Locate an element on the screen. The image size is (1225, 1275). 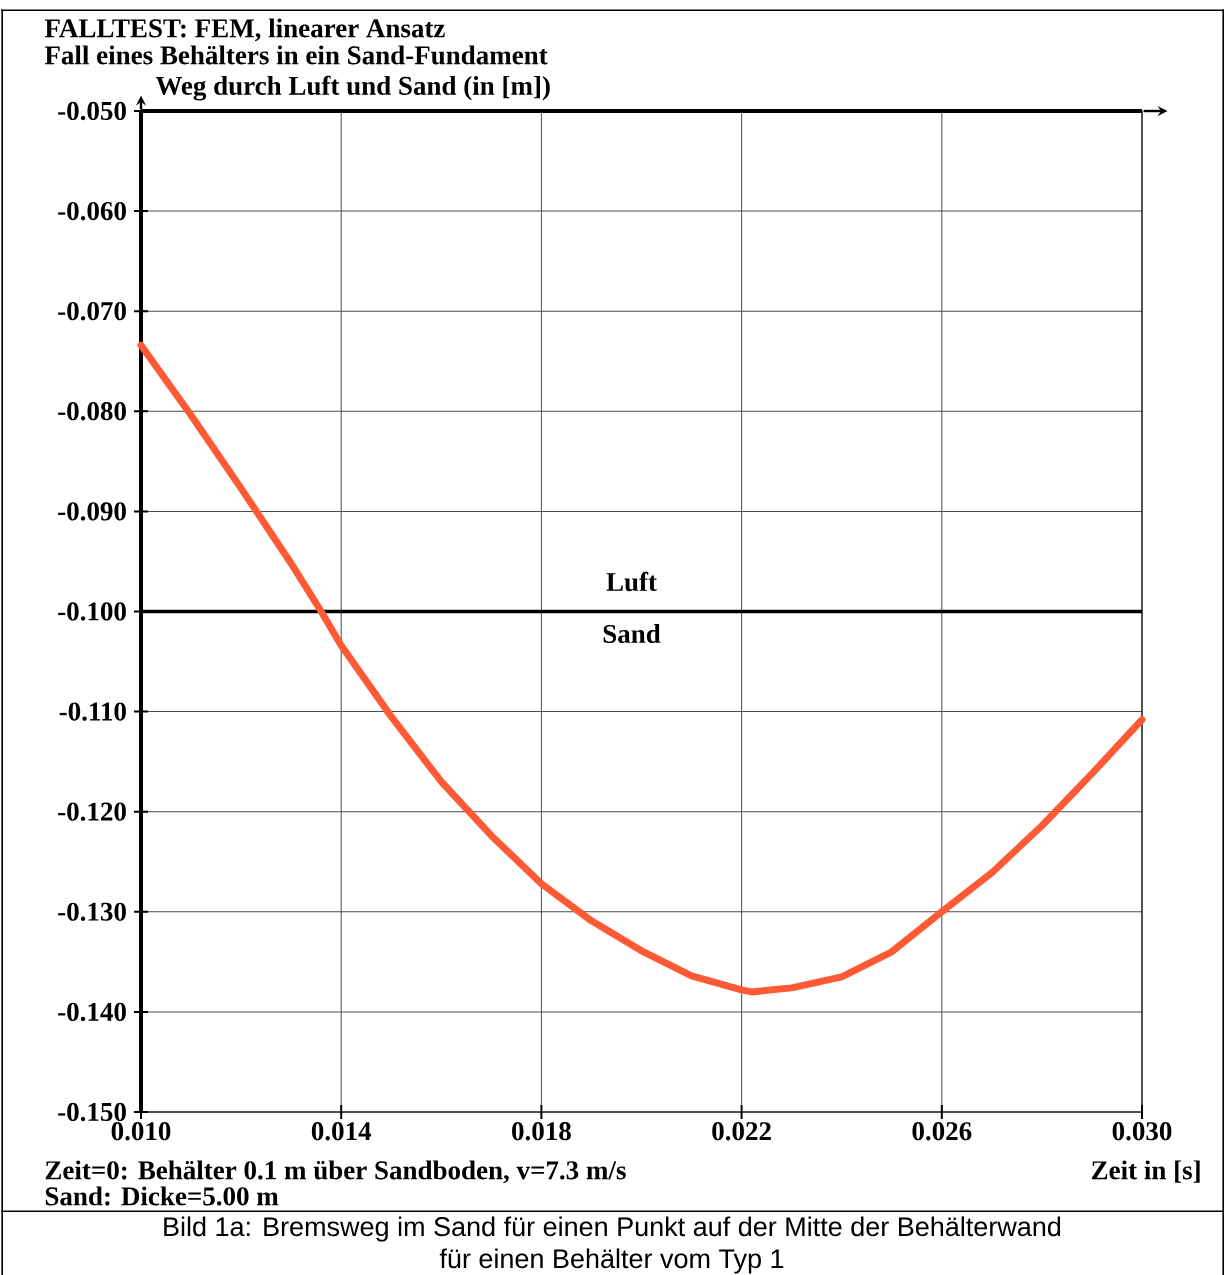
y-tick-label: -0.070 is located at coordinates (92, 311).